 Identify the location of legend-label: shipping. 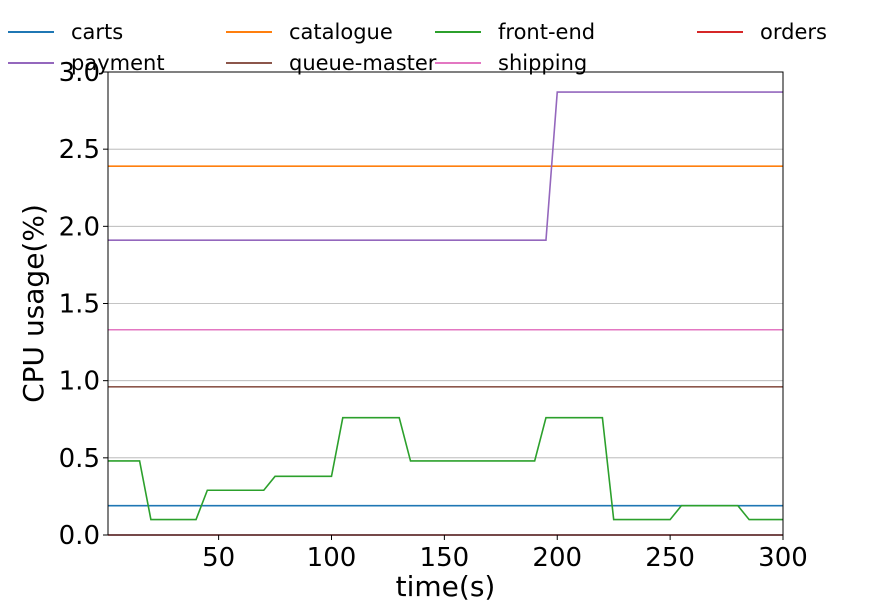
(542, 63).